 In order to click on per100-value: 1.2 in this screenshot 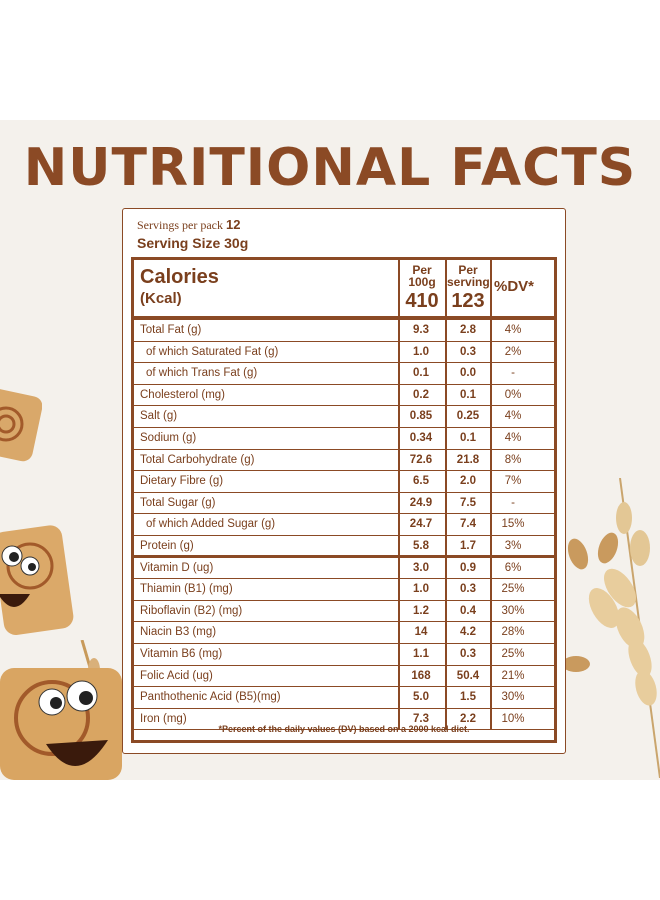, I will do `click(421, 610)`.